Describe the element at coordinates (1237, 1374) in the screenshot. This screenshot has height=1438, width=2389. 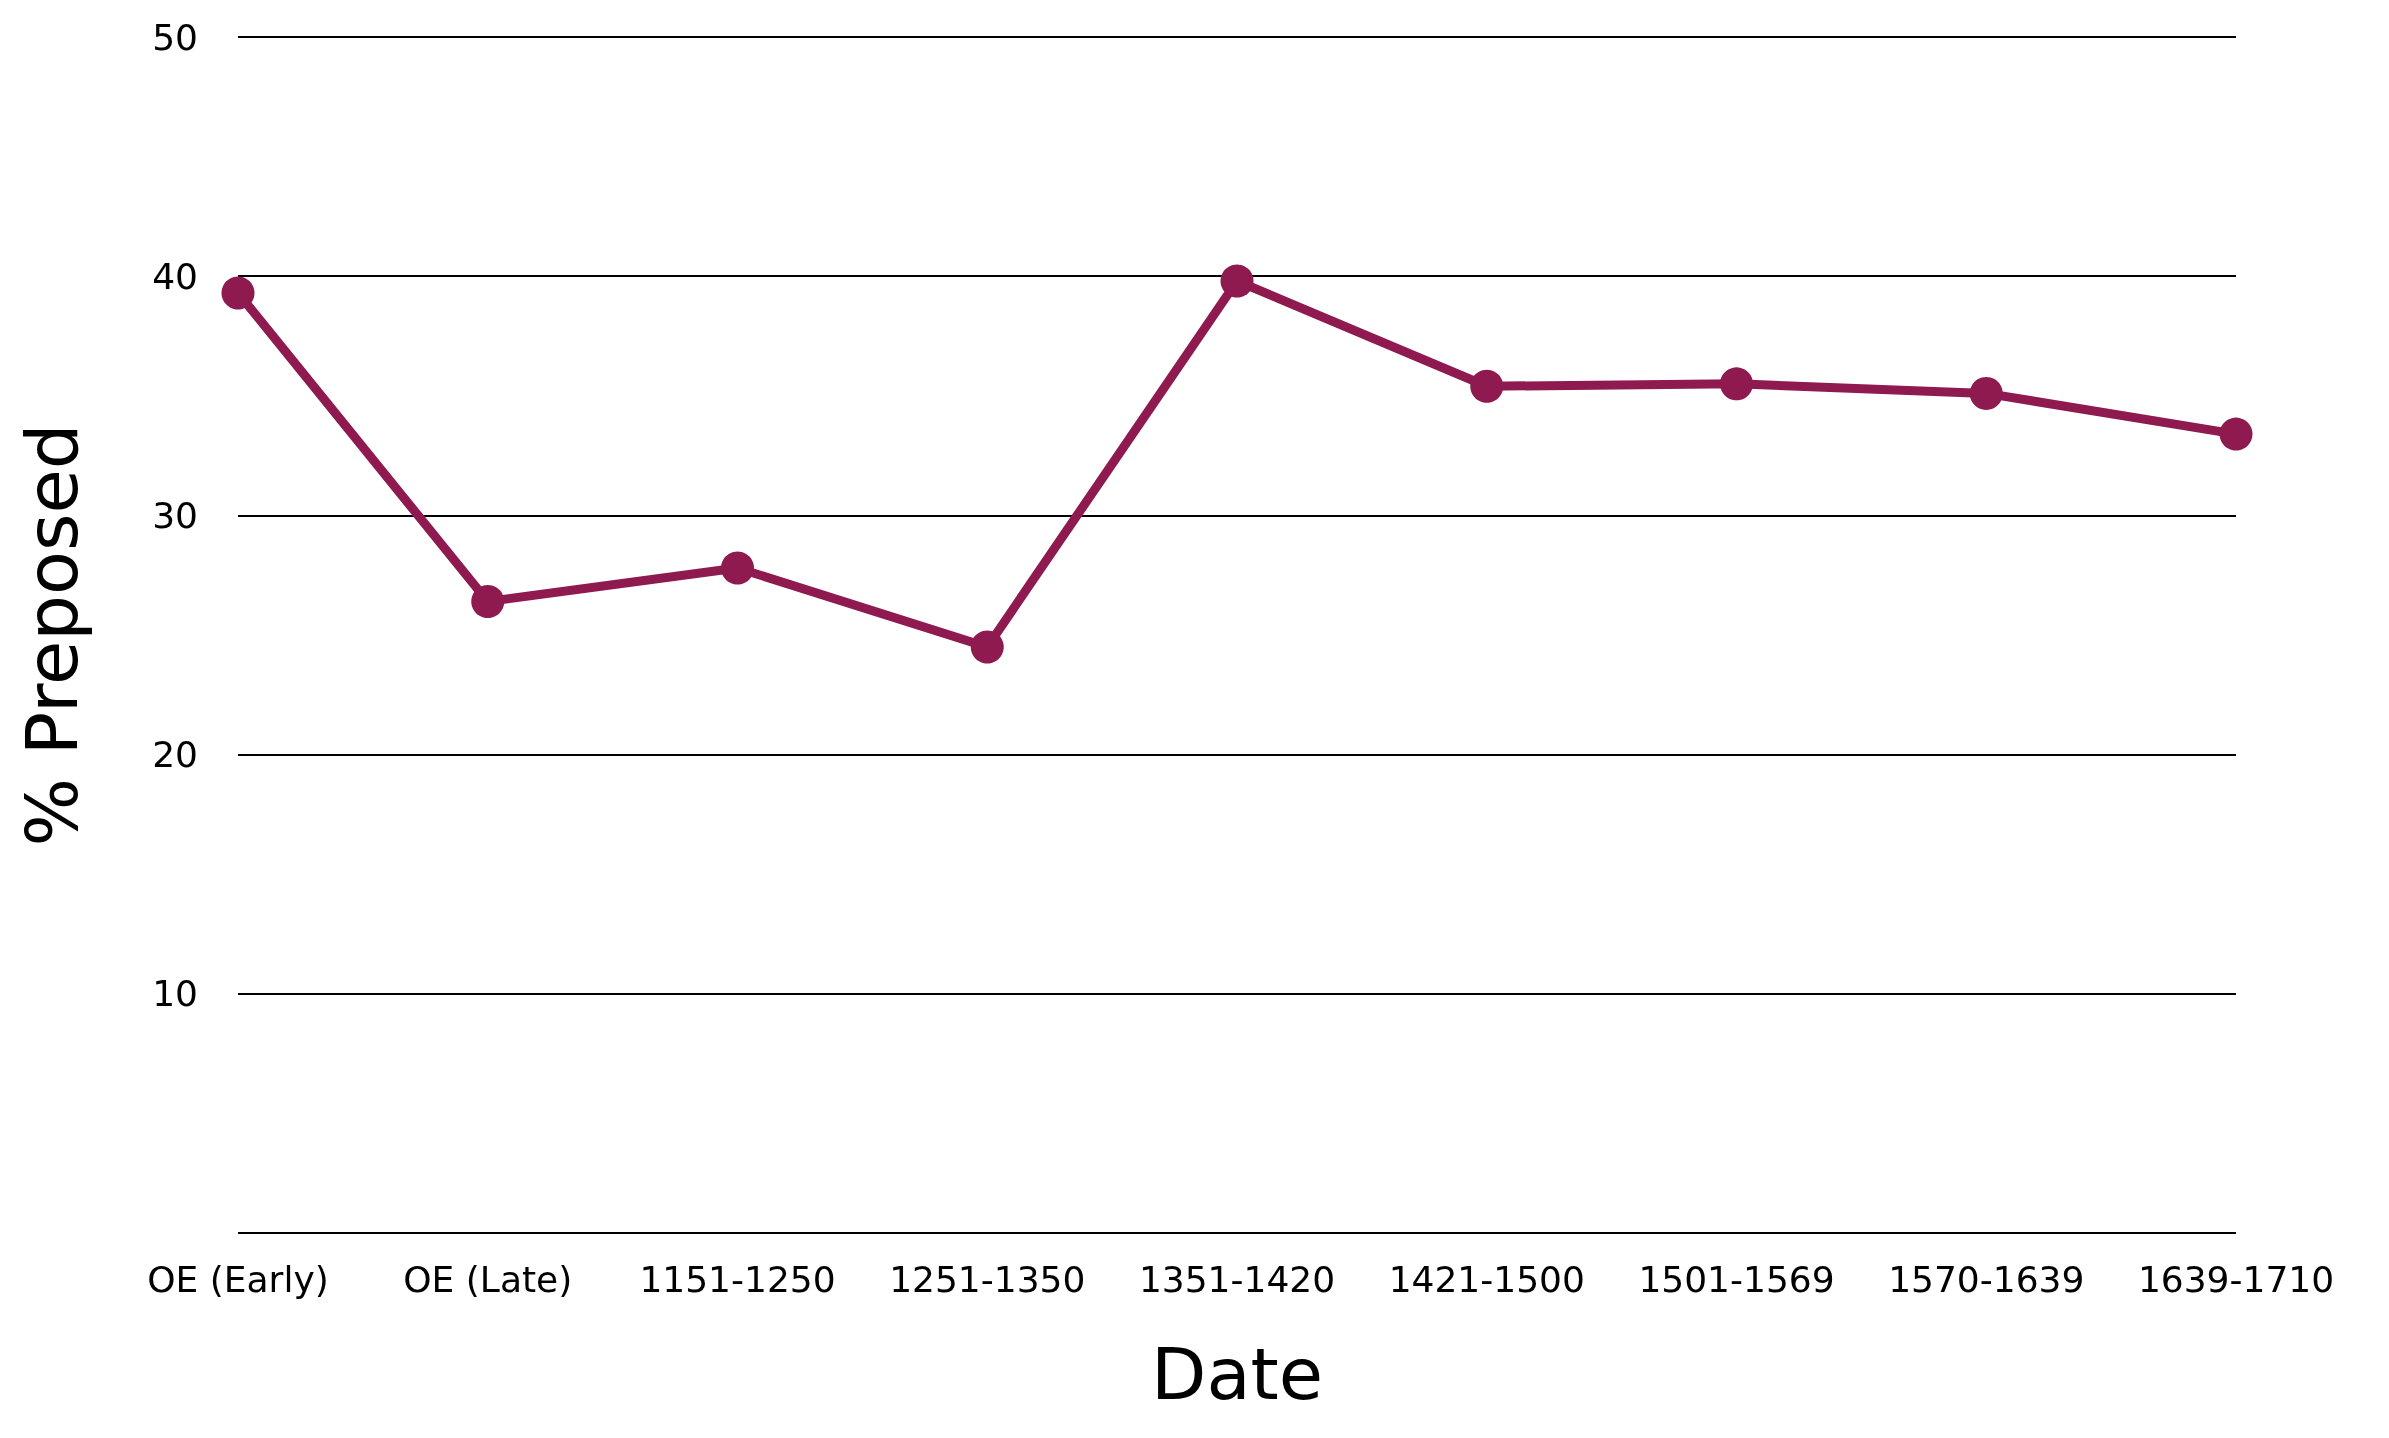
I see `x-axis-title: Date` at that location.